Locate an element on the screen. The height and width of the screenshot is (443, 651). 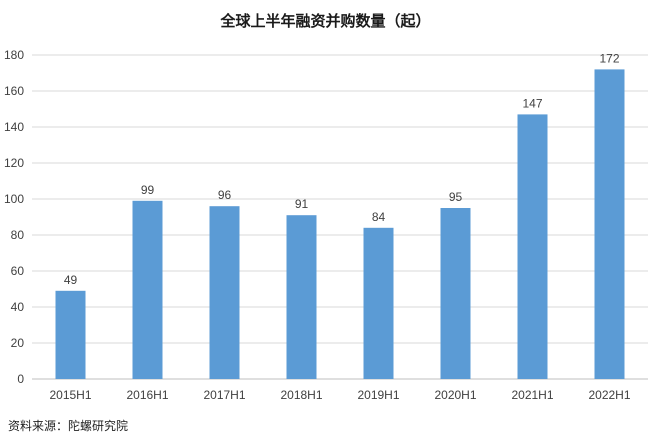
data-label: 84 is located at coordinates (379, 217).